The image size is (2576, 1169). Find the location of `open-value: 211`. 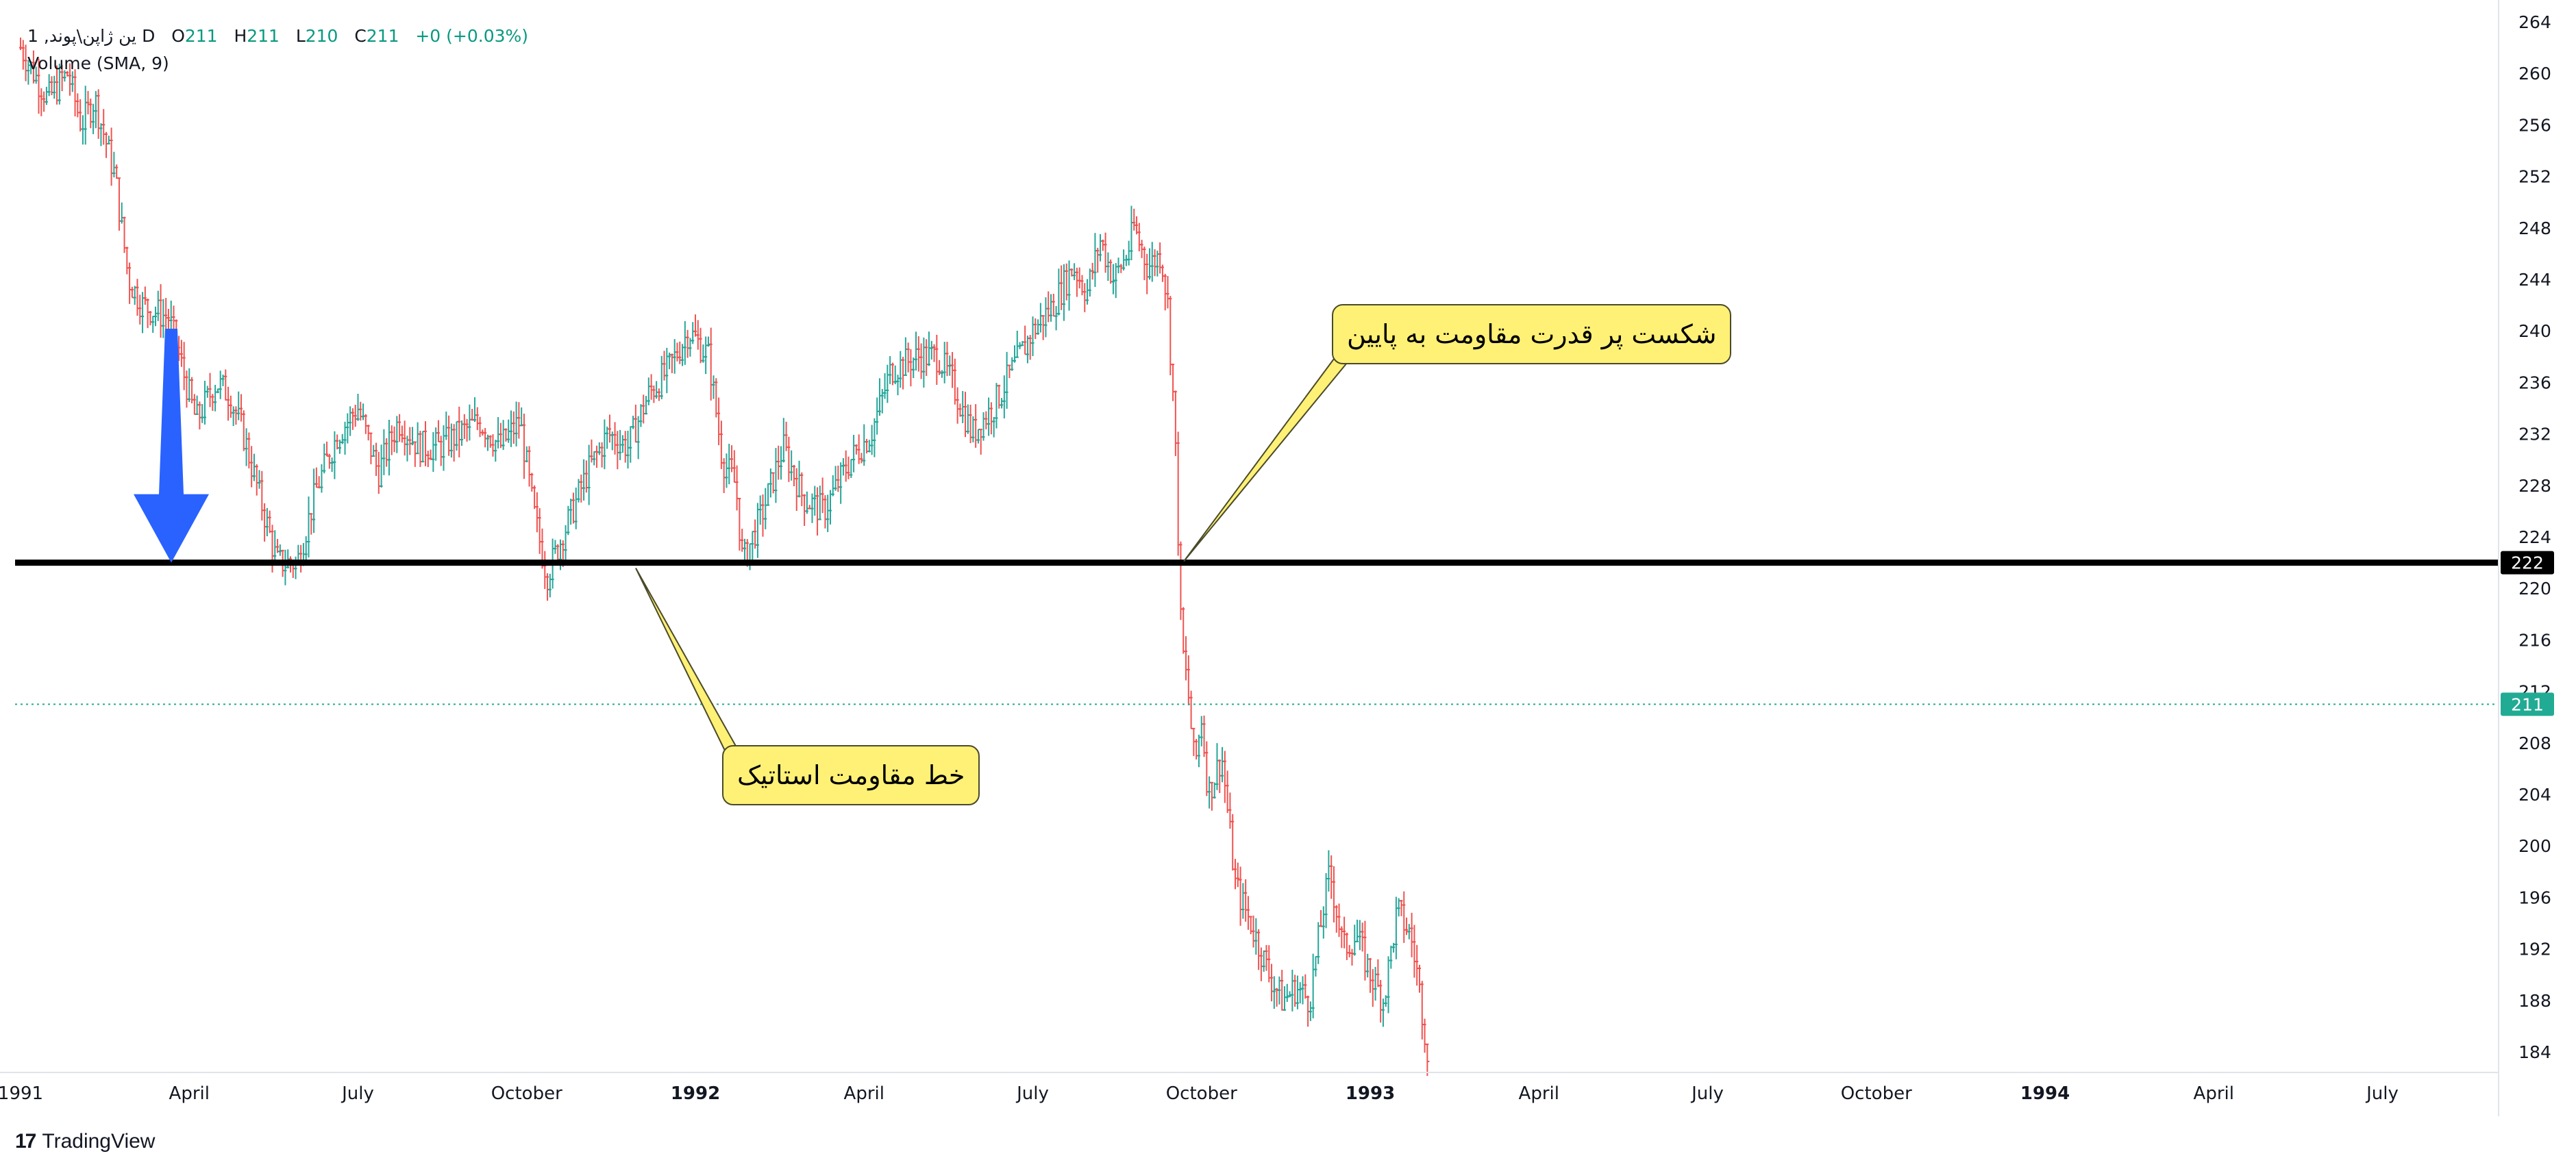

open-value: 211 is located at coordinates (201, 36).